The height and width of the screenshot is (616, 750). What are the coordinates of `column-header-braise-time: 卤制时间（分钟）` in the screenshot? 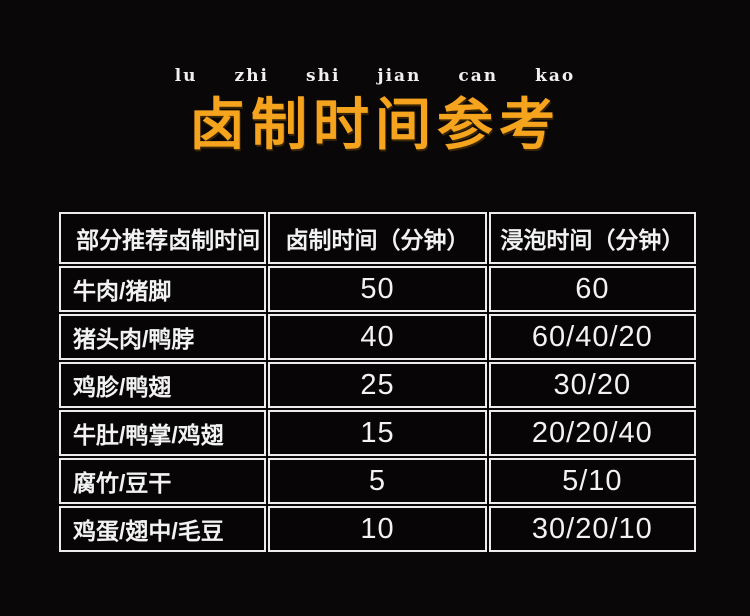 It's located at (377, 238).